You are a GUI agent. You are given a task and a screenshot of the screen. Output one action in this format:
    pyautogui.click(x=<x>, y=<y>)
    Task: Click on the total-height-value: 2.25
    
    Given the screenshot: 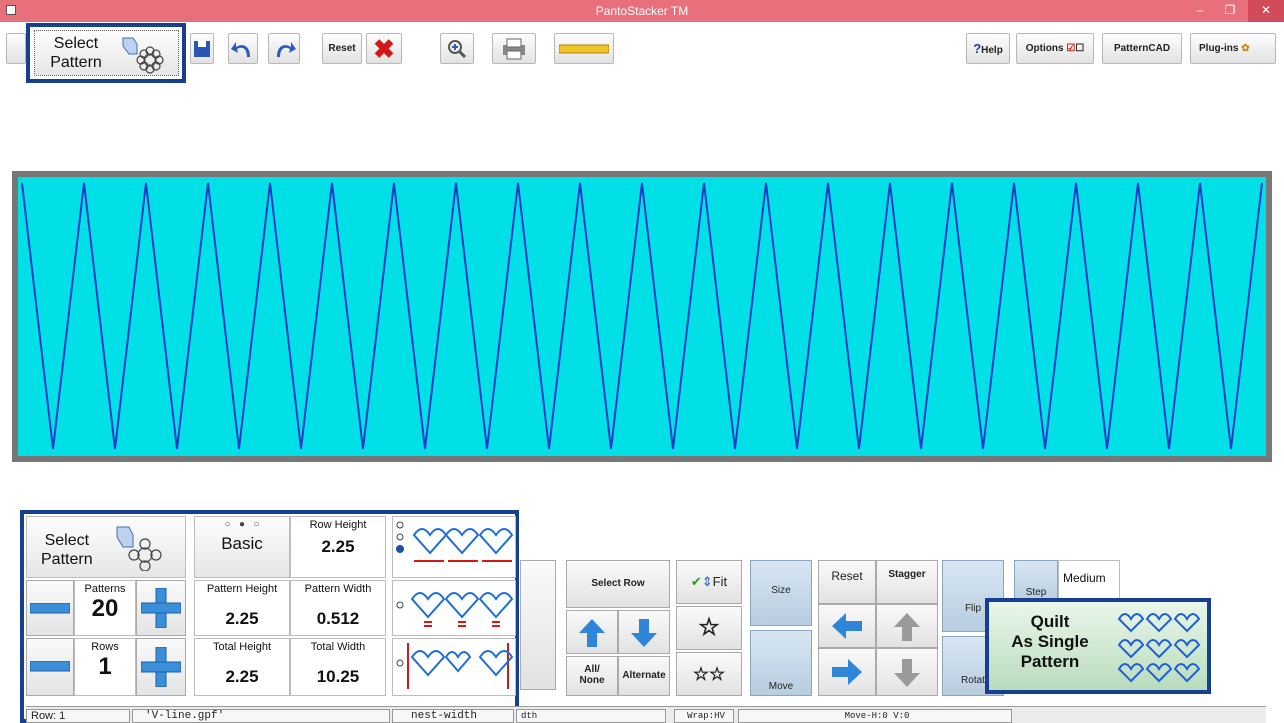 What is the action you would take?
    pyautogui.click(x=242, y=676)
    